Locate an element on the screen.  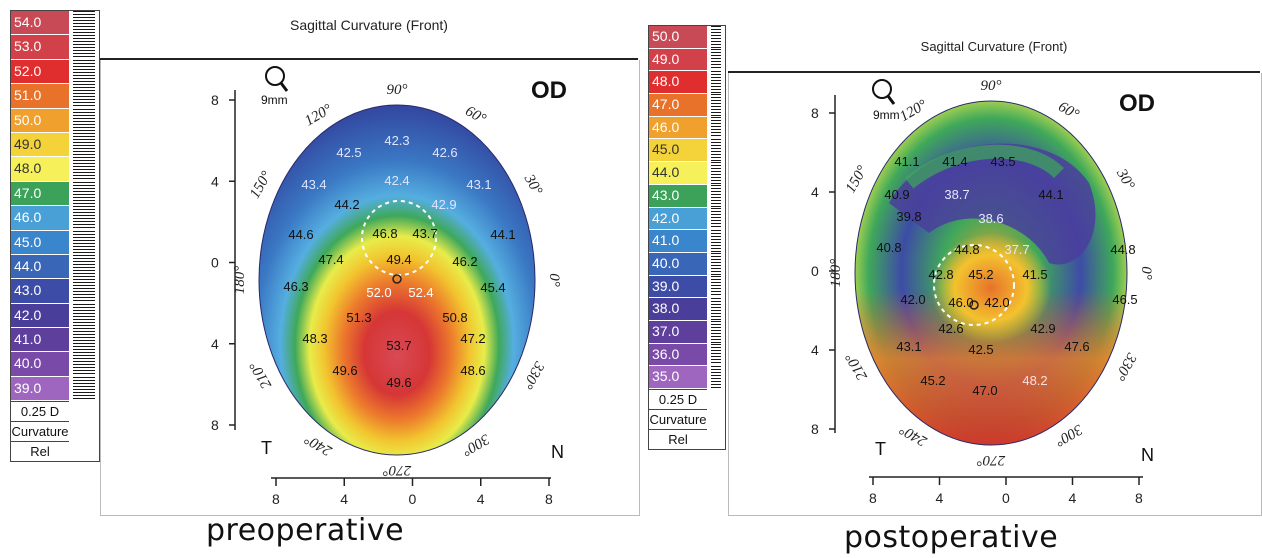
scale-step: 53.0 is located at coordinates (55, 47).